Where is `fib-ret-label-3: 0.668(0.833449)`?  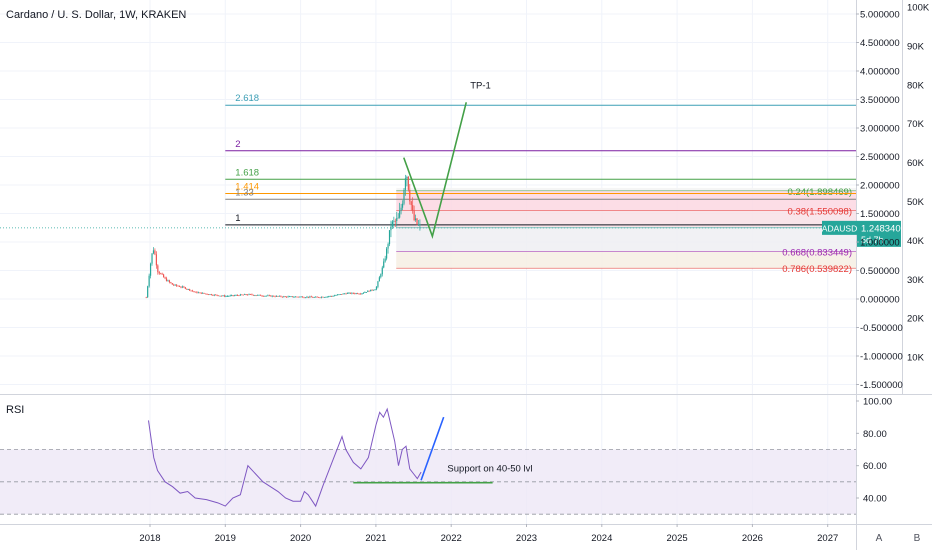 fib-ret-label-3: 0.668(0.833449) is located at coordinates (817, 252).